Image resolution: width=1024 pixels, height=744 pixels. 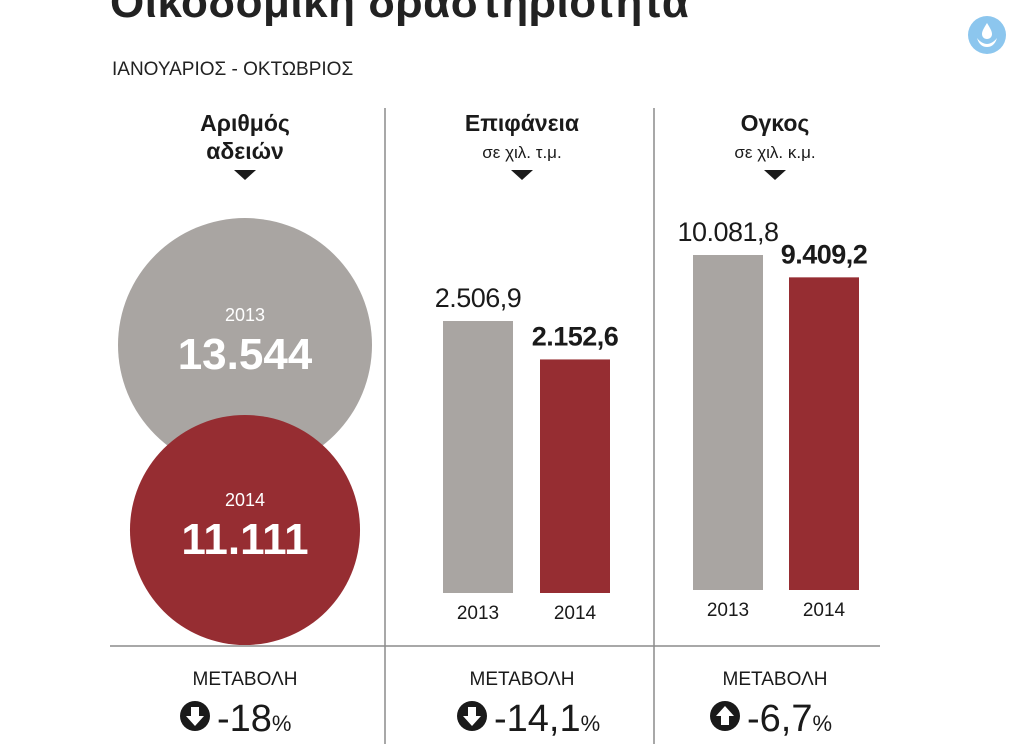 What do you see at coordinates (575, 336) in the screenshot?
I see `bar-value-2-2014: 2.152,6` at bounding box center [575, 336].